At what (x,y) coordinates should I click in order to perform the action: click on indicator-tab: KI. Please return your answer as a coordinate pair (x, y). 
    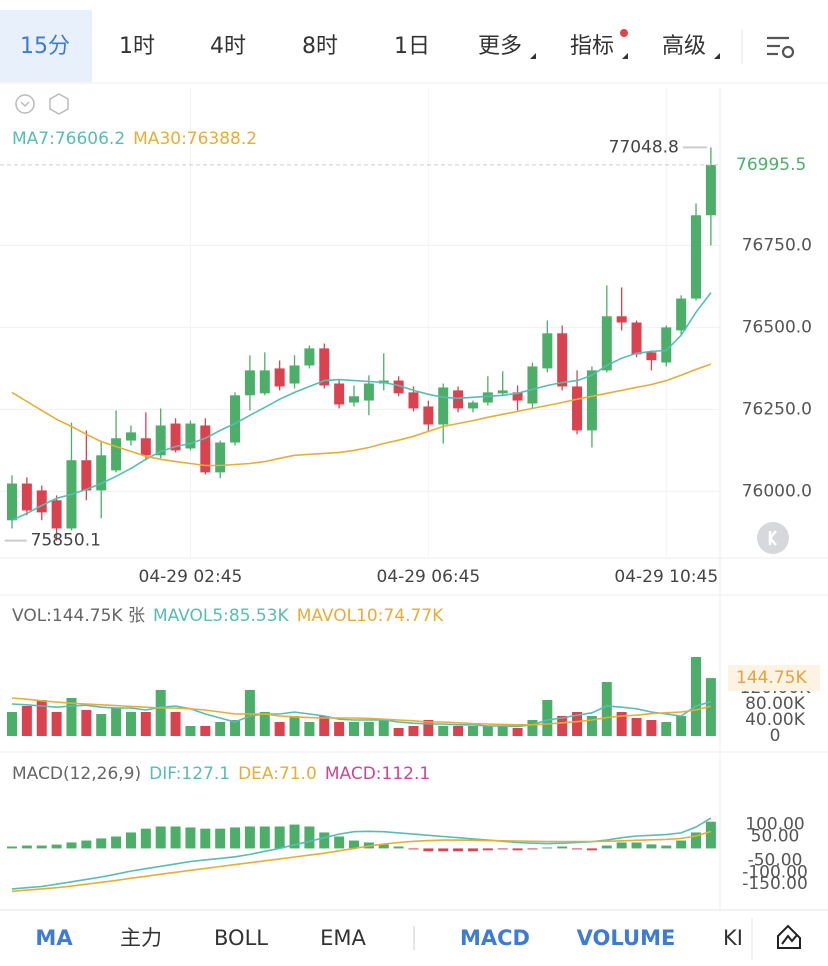
    Looking at the image, I should click on (733, 938).